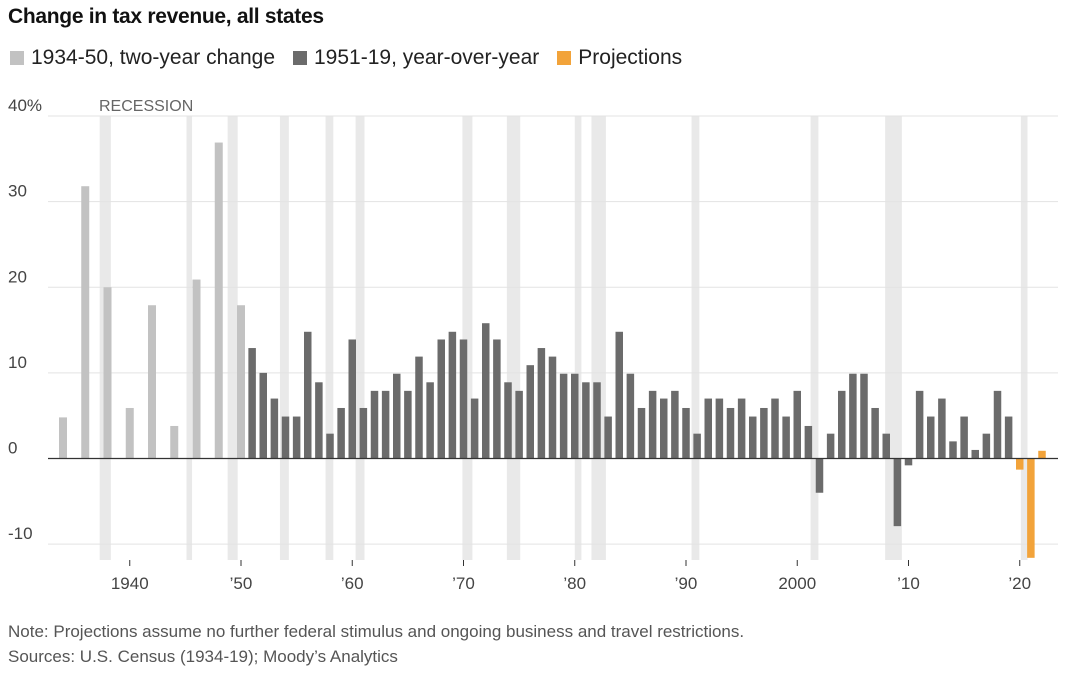 The image size is (1070, 676). Describe the element at coordinates (25, 105) in the screenshot. I see `y-tick-label: 40%` at that location.